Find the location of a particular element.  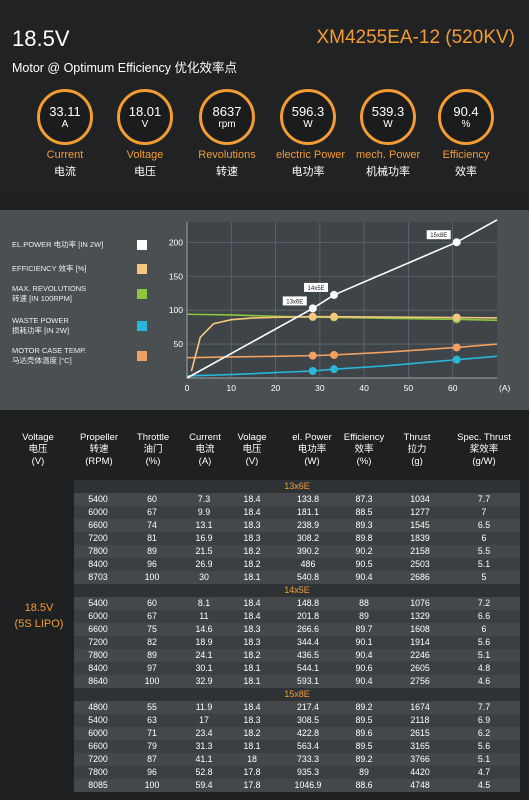

x-axis-label: (A) is located at coordinates (505, 388).